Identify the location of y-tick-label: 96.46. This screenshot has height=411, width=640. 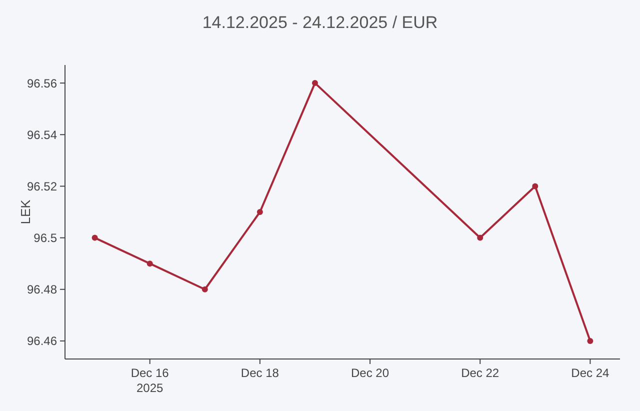
(42, 341).